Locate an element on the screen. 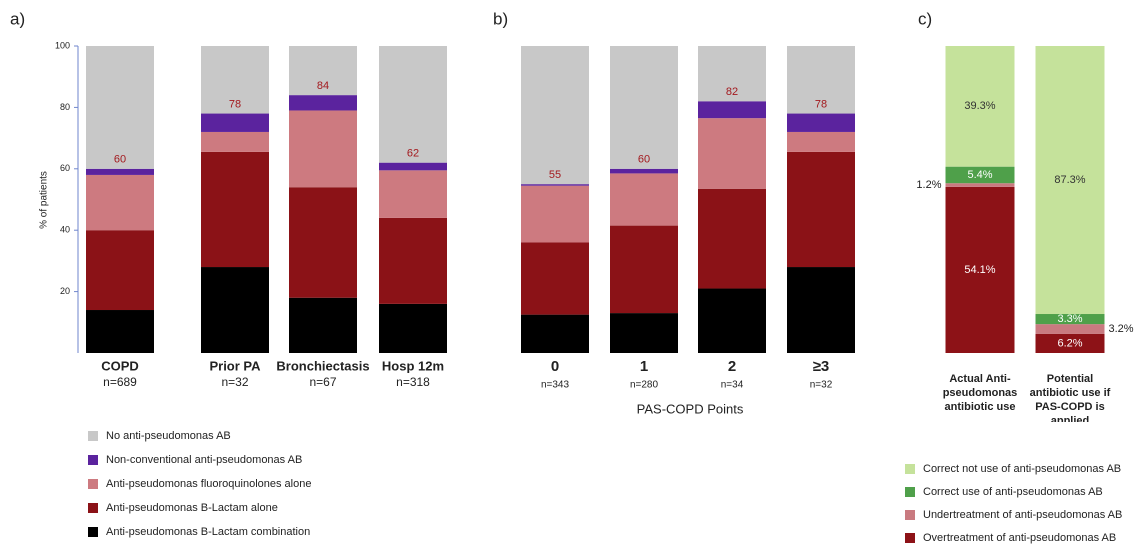 The image size is (1134, 545). legend-label: Anti-pseudomonas B-Lactam alone is located at coordinates (192, 508).